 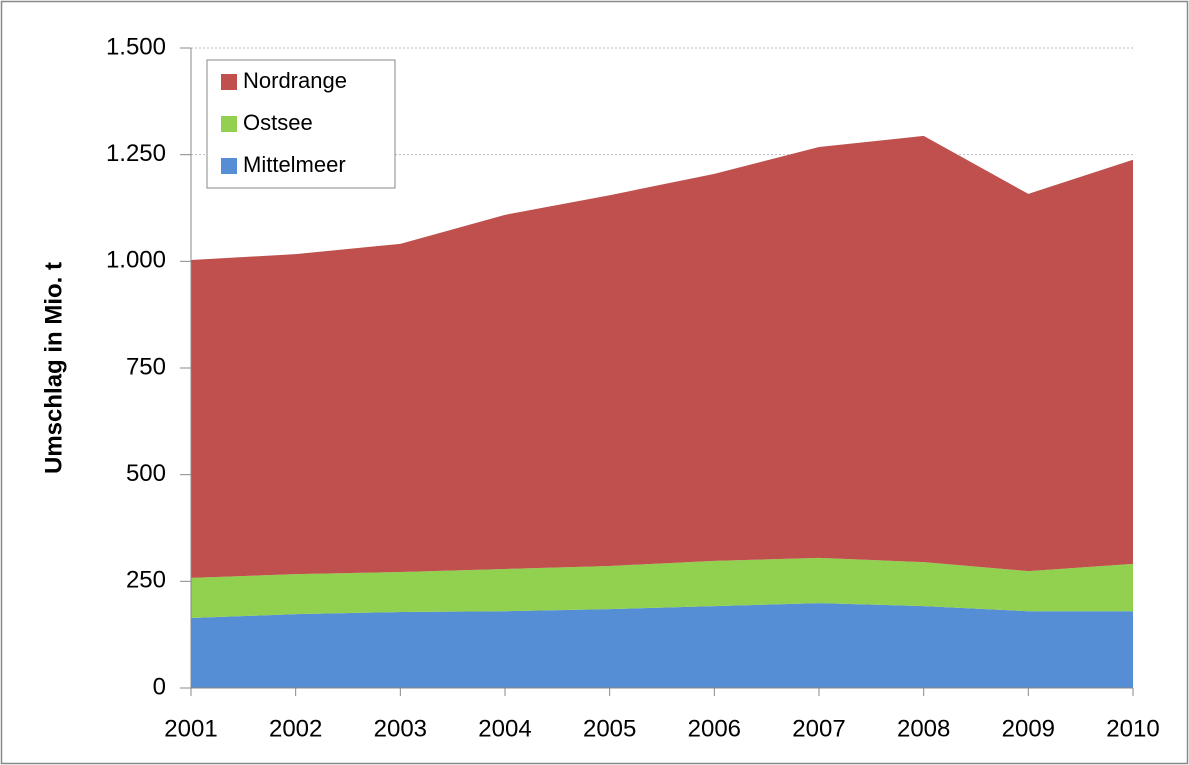 I want to click on x-tick-label: 2002, so click(x=295, y=728).